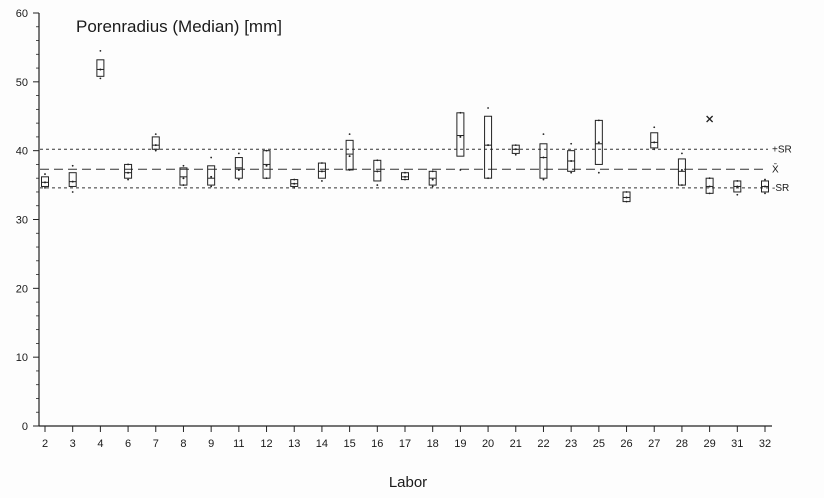 The image size is (824, 498). Describe the element at coordinates (626, 444) in the screenshot. I see `x-tick-label: 26` at that location.